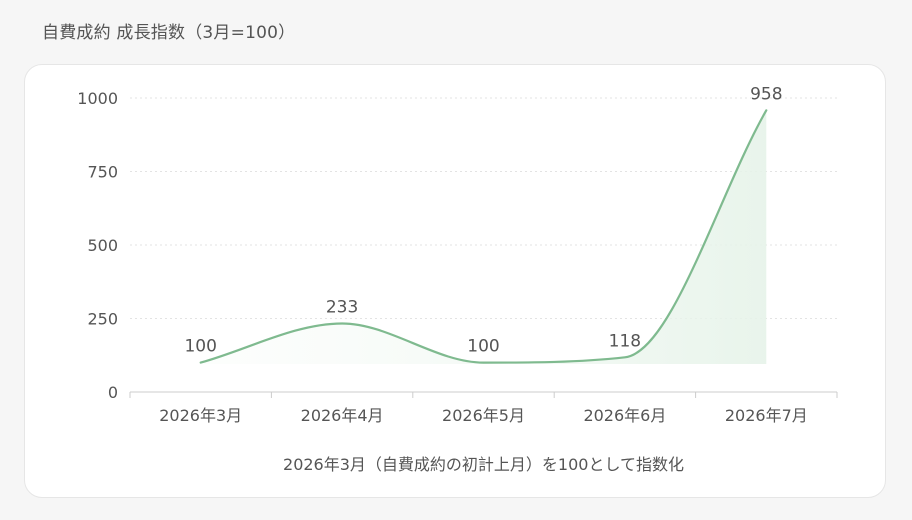 Image resolution: width=912 pixels, height=520 pixels. What do you see at coordinates (766, 94) in the screenshot?
I see `data-label: 958` at bounding box center [766, 94].